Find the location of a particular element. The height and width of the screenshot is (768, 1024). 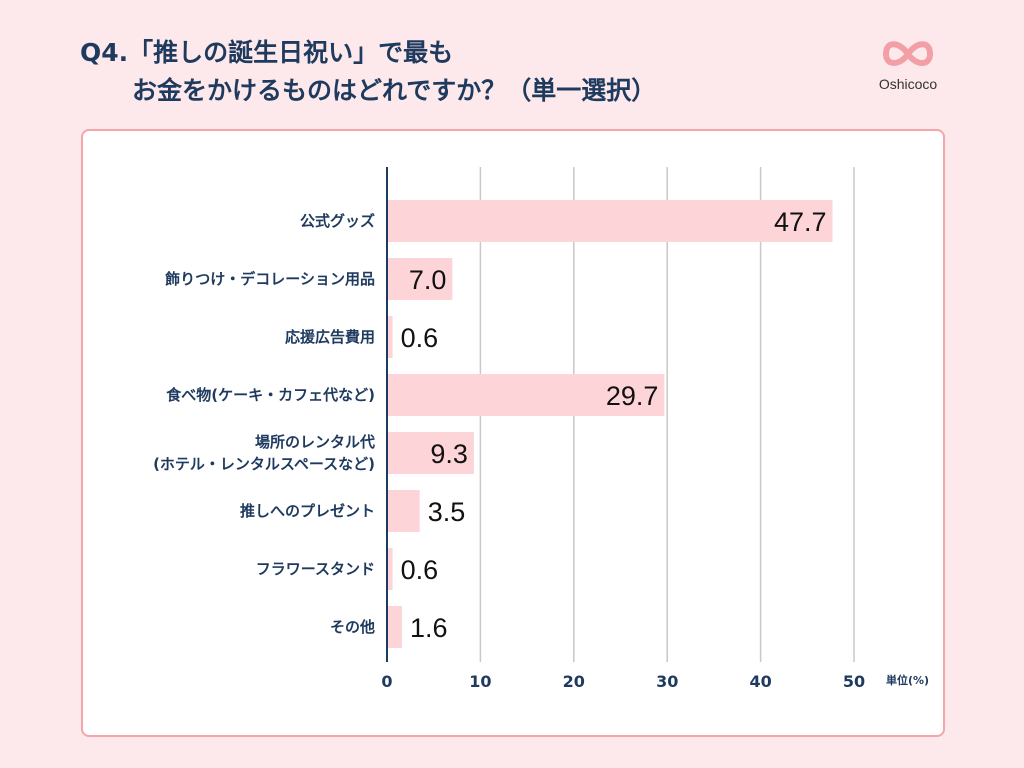

category-label: (ホテル・レンタルスペースなど) is located at coordinates (264, 464).